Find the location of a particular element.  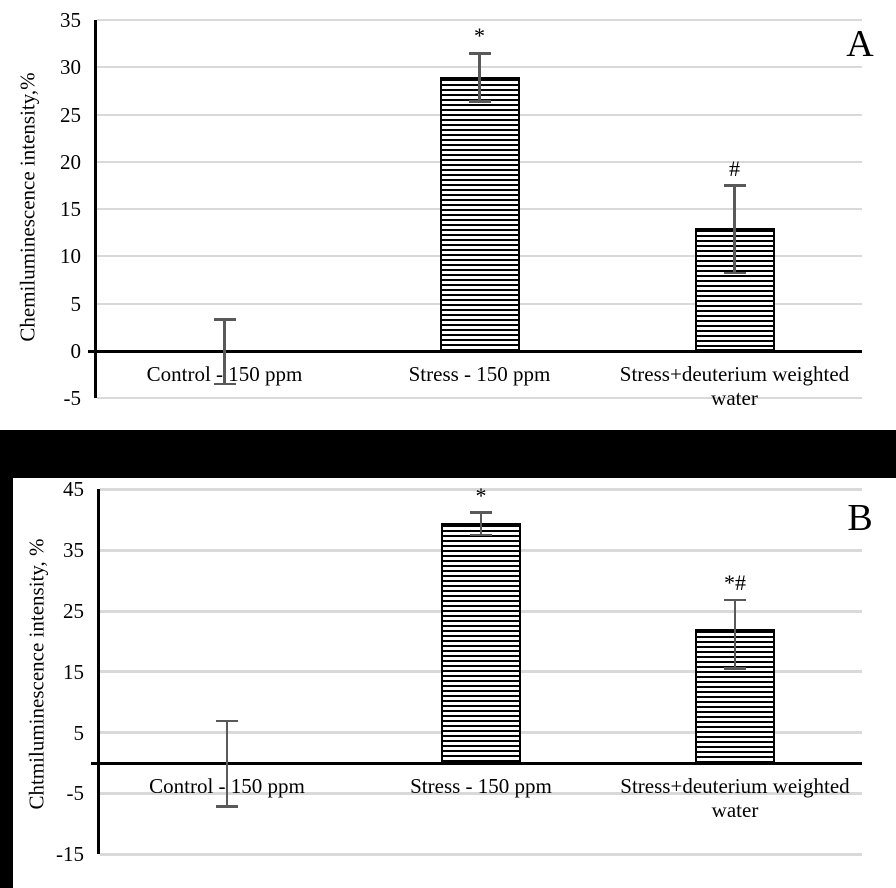

y-tick-label: 0 is located at coordinates (76, 351).